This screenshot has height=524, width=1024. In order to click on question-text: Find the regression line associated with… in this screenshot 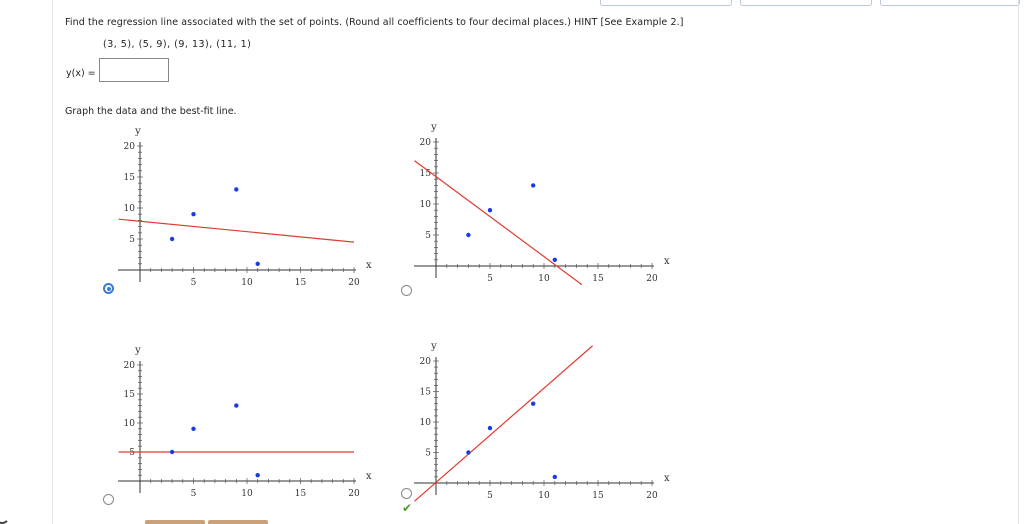, I will do `click(374, 22)`.